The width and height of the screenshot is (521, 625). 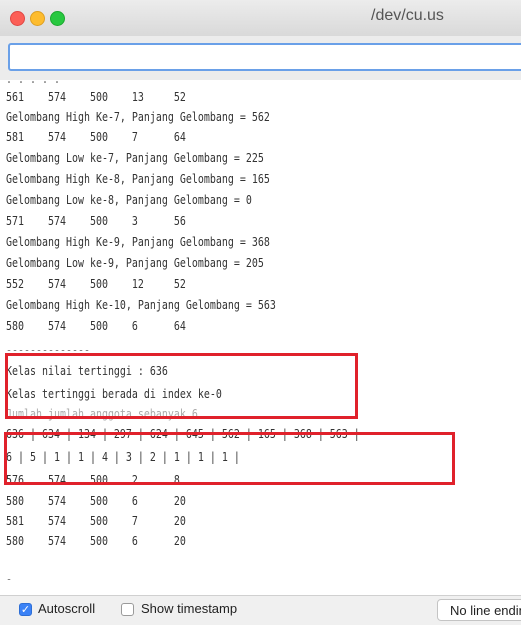 What do you see at coordinates (96, 221) in the screenshot?
I see `console-line: 571 574 500 3 56` at bounding box center [96, 221].